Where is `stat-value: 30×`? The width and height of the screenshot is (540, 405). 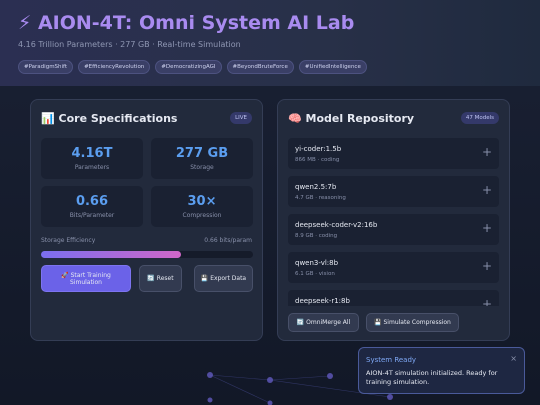
stat-value: 30× is located at coordinates (202, 201).